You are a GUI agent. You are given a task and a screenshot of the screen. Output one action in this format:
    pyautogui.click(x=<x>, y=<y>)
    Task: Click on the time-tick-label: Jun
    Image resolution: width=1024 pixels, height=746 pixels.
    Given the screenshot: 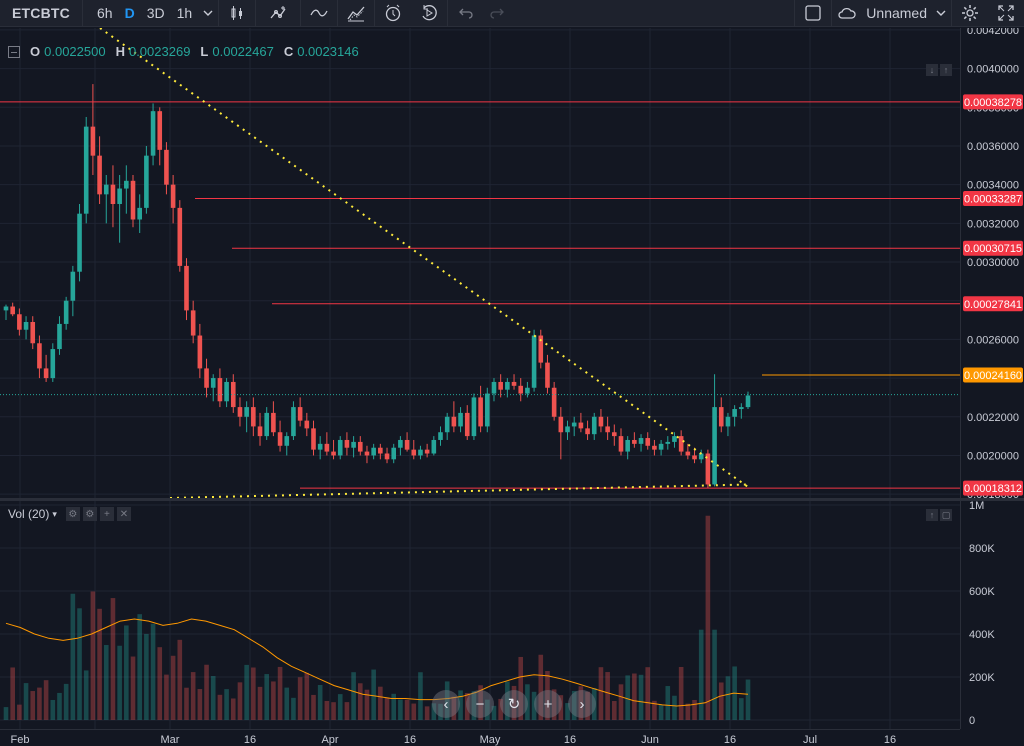 What is the action you would take?
    pyautogui.click(x=650, y=740)
    